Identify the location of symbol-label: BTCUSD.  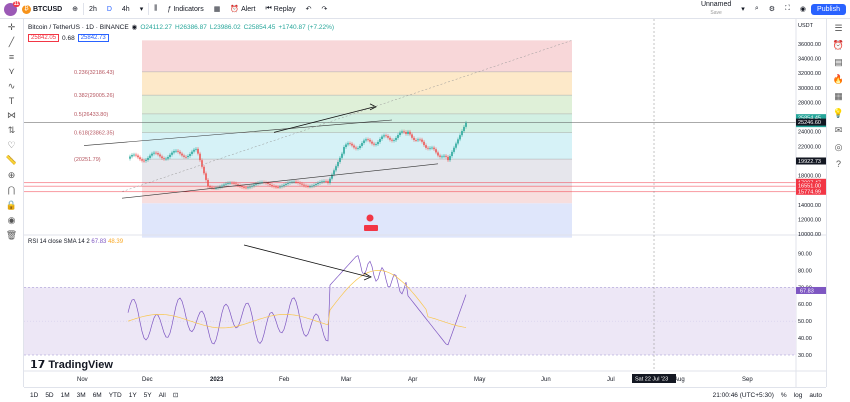
(48, 9).